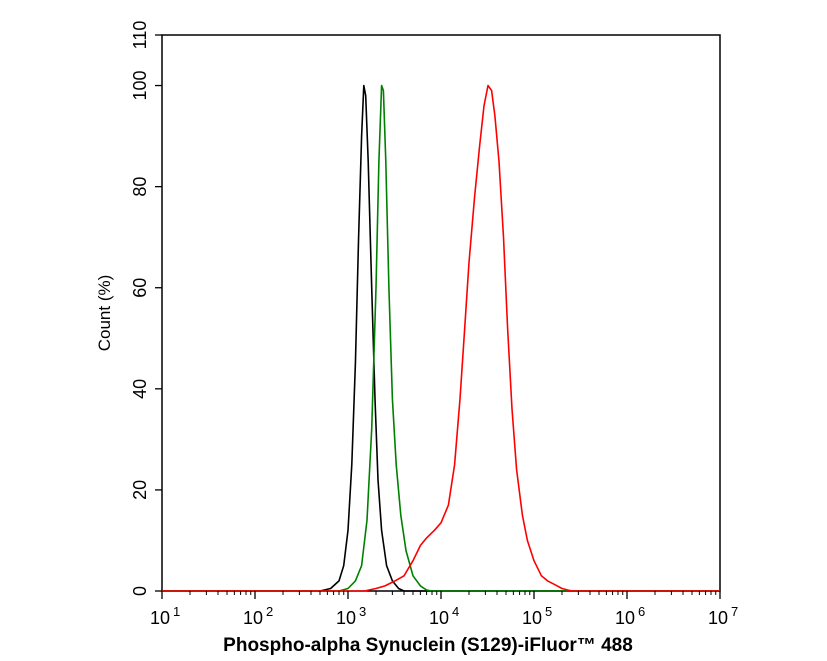 This screenshot has height=661, width=827. What do you see at coordinates (269, 611) in the screenshot?
I see `x-tick-exponent: 2` at bounding box center [269, 611].